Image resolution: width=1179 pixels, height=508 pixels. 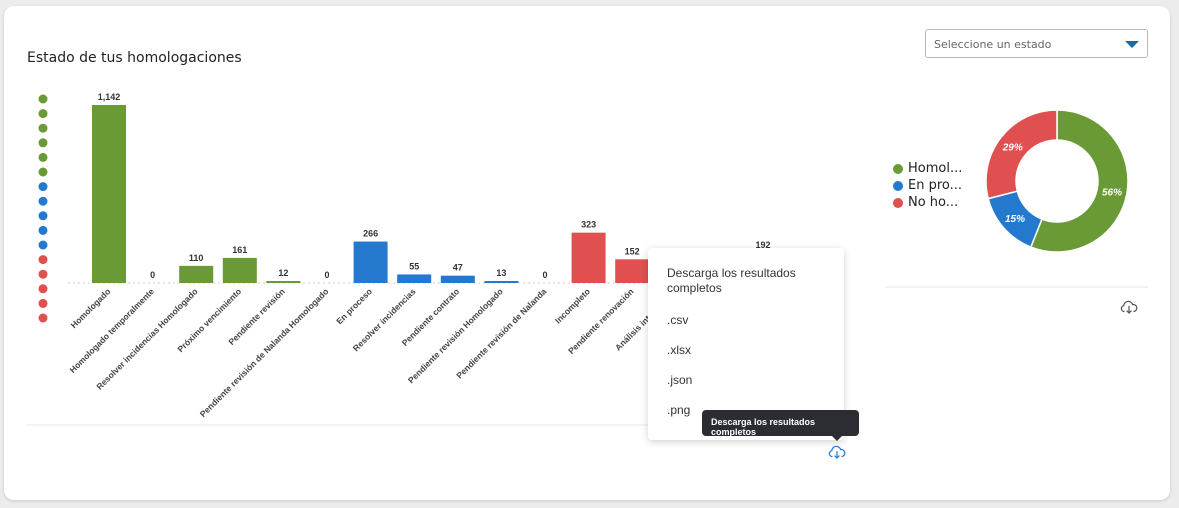 I want to click on pie-value-label: 29%, so click(x=1012, y=148).